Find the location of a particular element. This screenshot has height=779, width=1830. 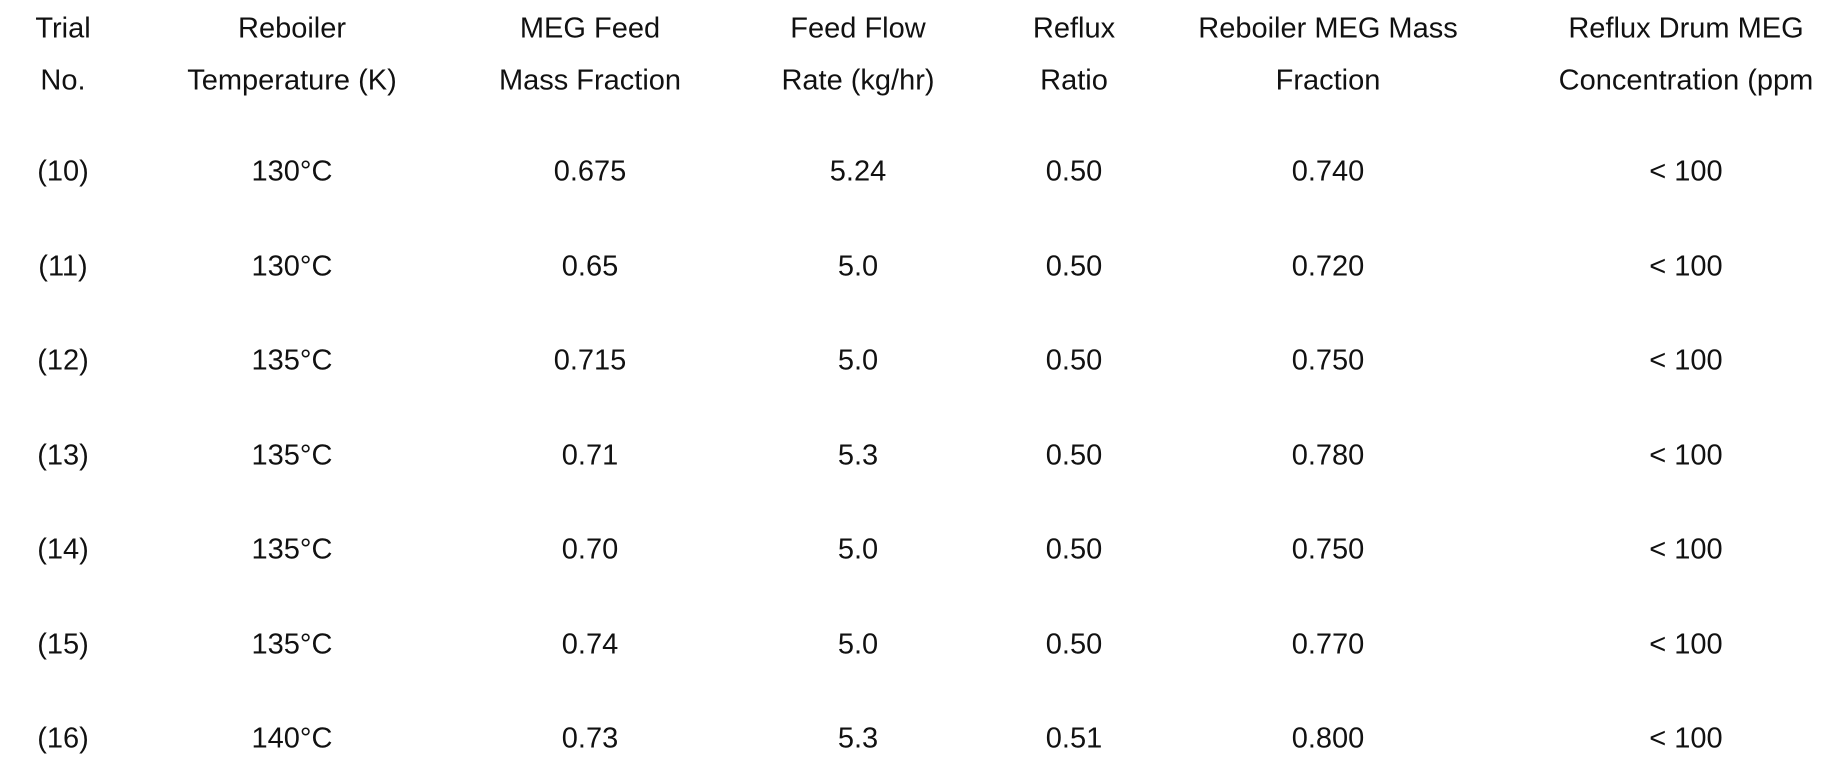

table-cell: 0.800 is located at coordinates (1328, 738).